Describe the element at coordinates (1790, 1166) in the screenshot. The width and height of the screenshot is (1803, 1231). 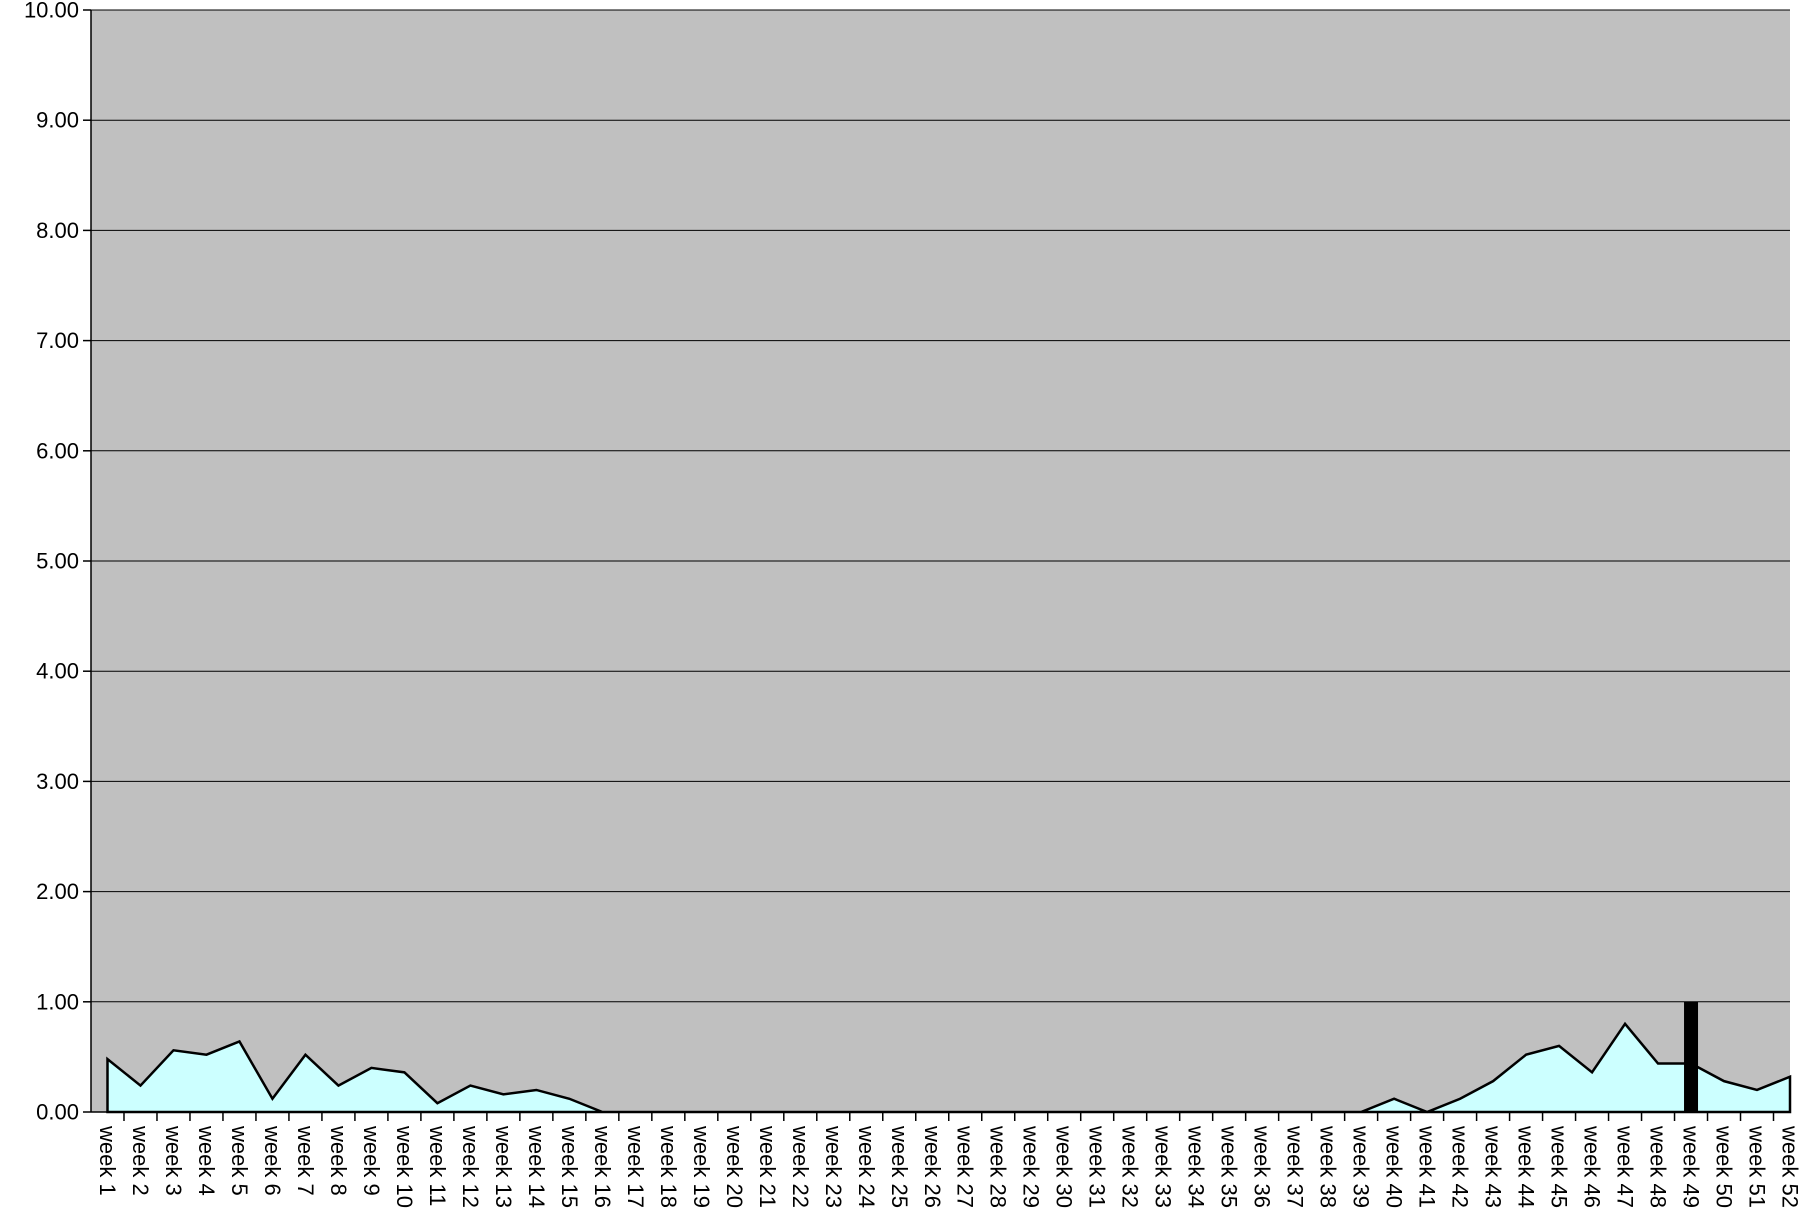
I see `x-tick-label: week 52` at that location.